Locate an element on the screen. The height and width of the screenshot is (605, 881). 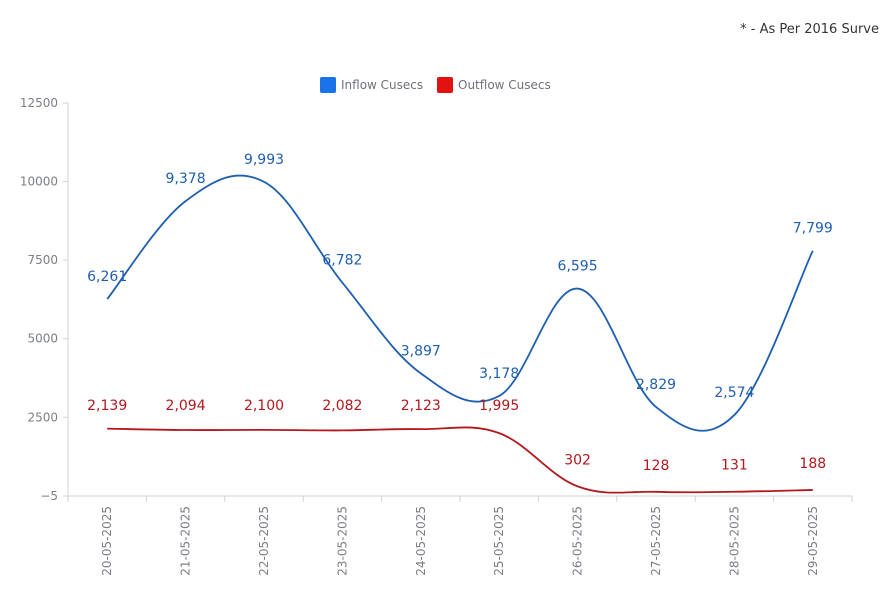
legend-label: Inflow Cusecs is located at coordinates (382, 85).